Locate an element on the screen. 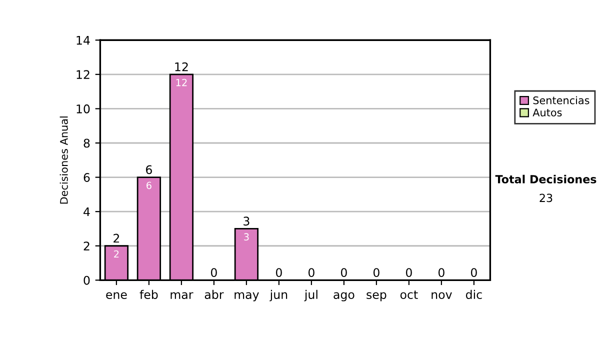 This screenshot has height=340, width=600. y-tick-label: 8 is located at coordinates (87, 143).